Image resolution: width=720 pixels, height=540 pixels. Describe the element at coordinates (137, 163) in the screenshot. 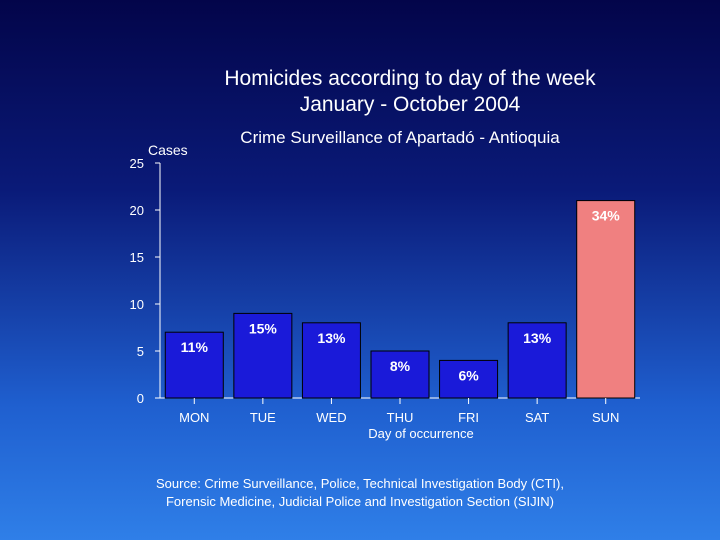

I see `y-tick-label: 25` at that location.